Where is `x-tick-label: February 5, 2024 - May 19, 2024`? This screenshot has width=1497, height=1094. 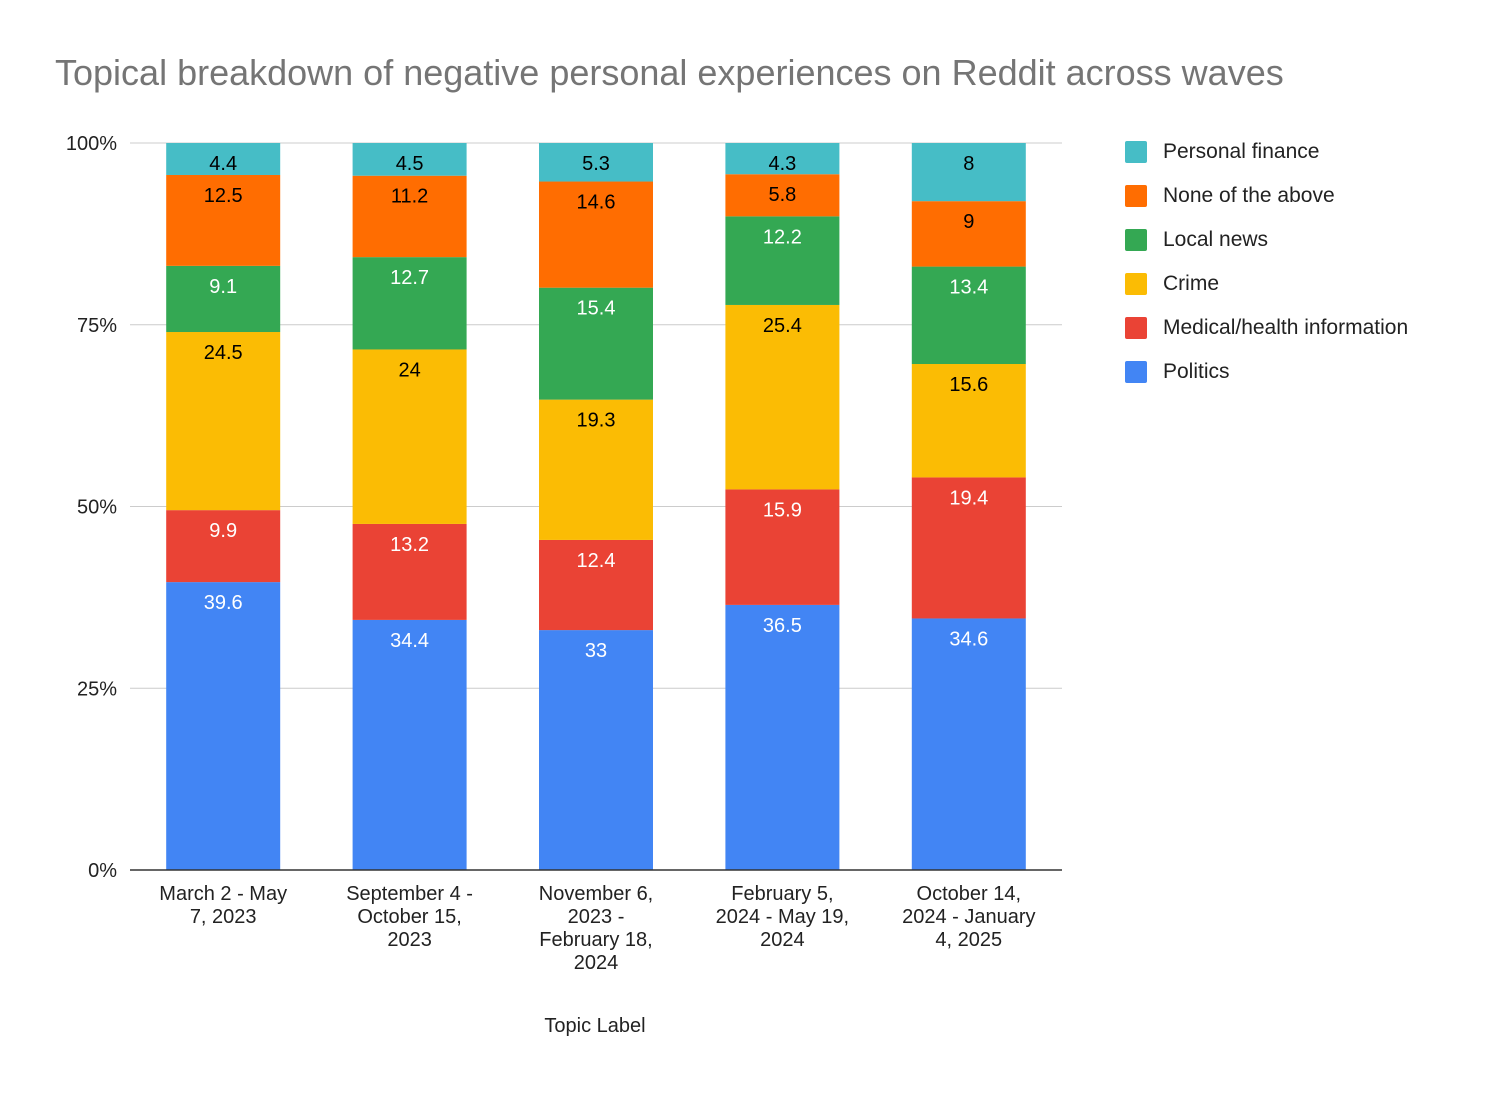 x-tick-label: February 5, 2024 - May 19, 2024 is located at coordinates (782, 917).